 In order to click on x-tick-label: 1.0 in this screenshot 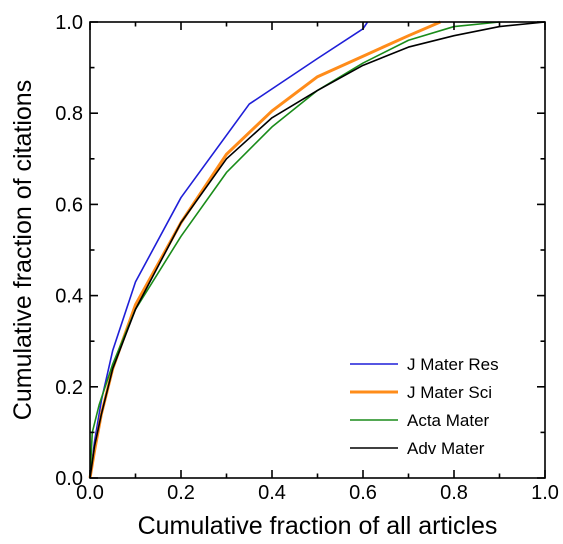, I will do `click(545, 493)`.